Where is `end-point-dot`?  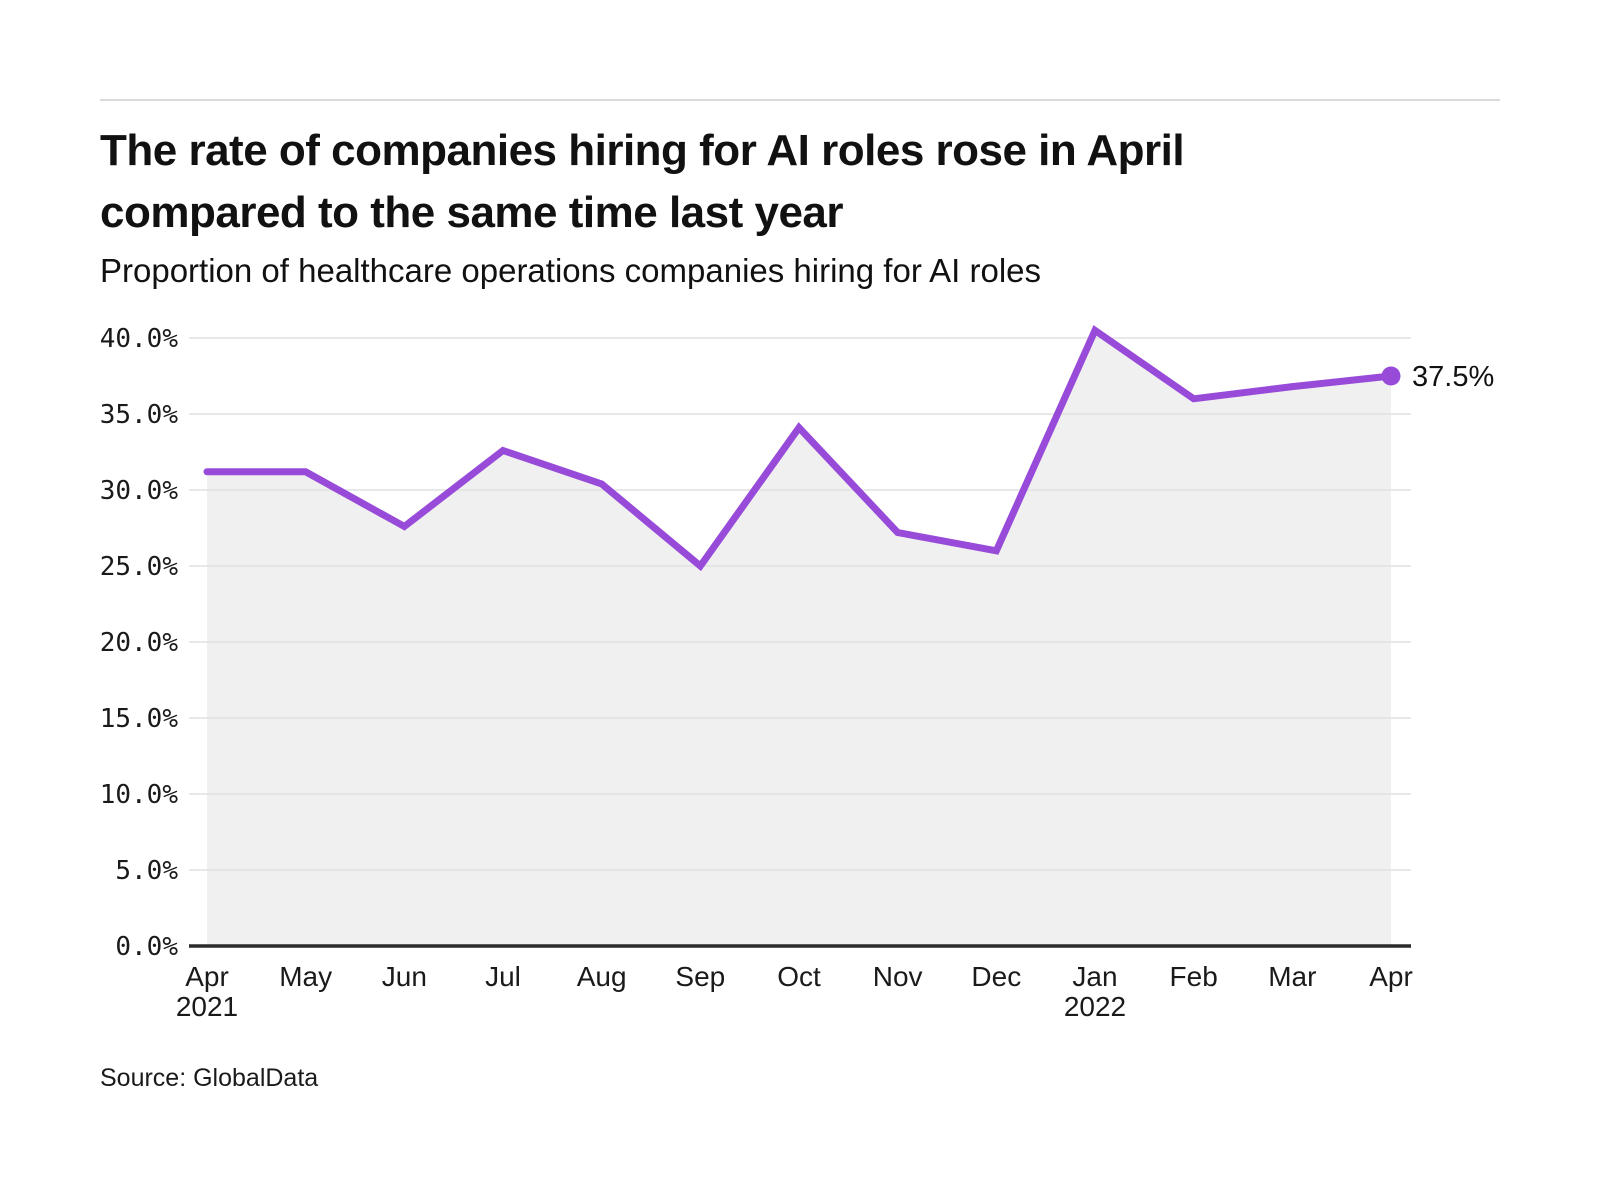 end-point-dot is located at coordinates (1391, 376).